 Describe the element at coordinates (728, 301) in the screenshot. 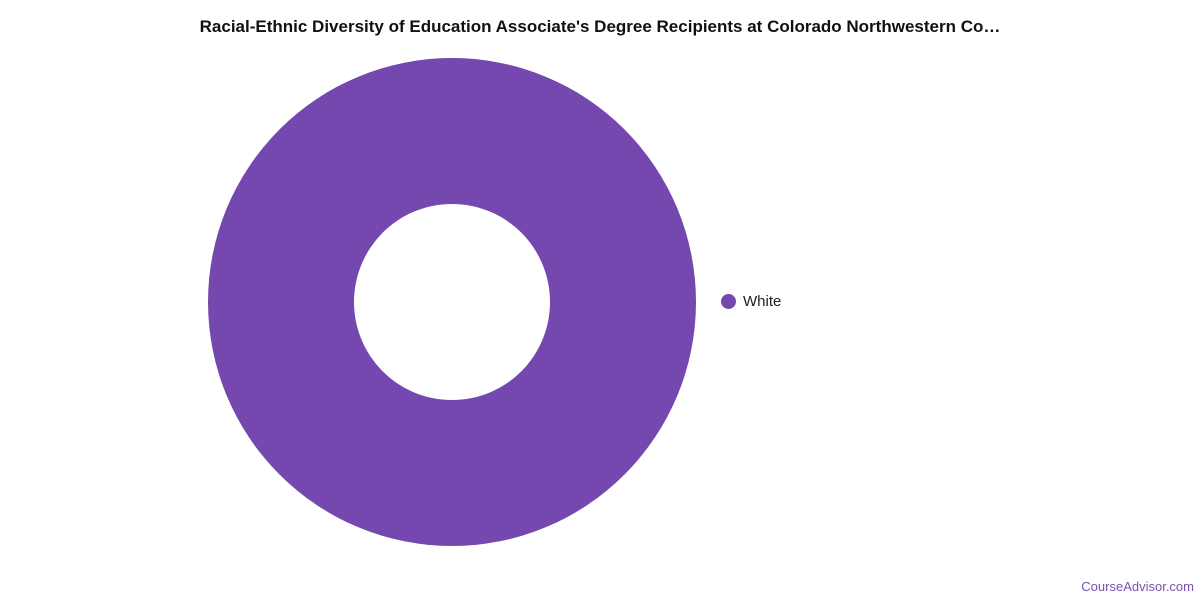

I see `legend-swatch-white` at that location.